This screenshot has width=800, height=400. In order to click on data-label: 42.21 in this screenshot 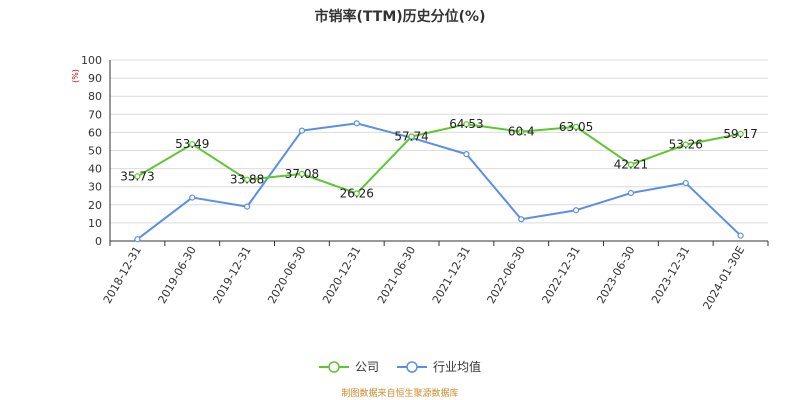, I will do `click(631, 165)`.